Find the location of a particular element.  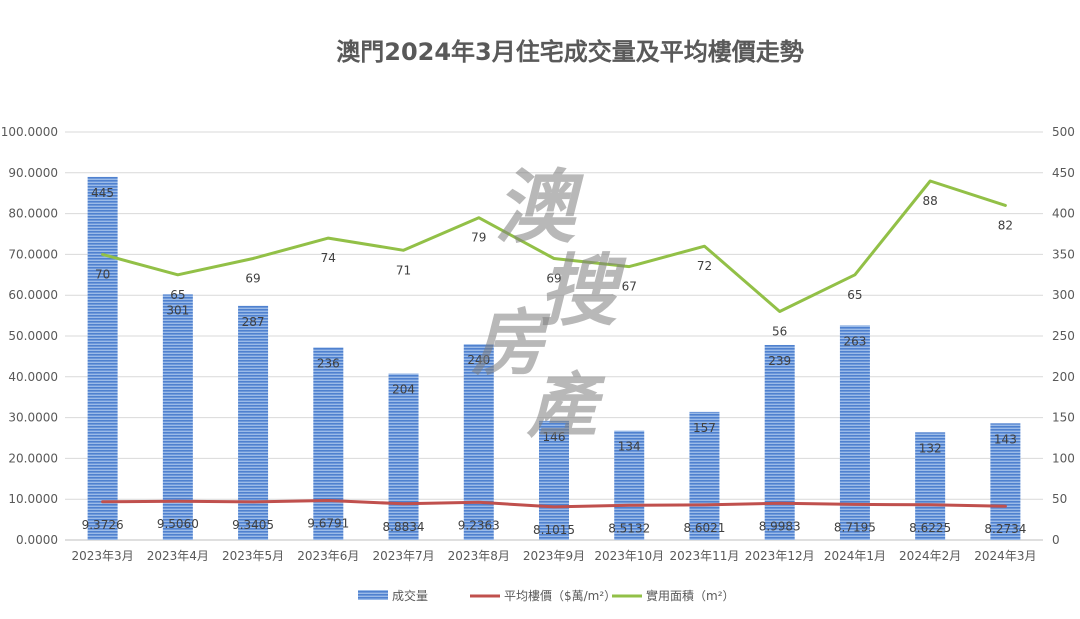

bar-data-label: 287 is located at coordinates (253, 322).